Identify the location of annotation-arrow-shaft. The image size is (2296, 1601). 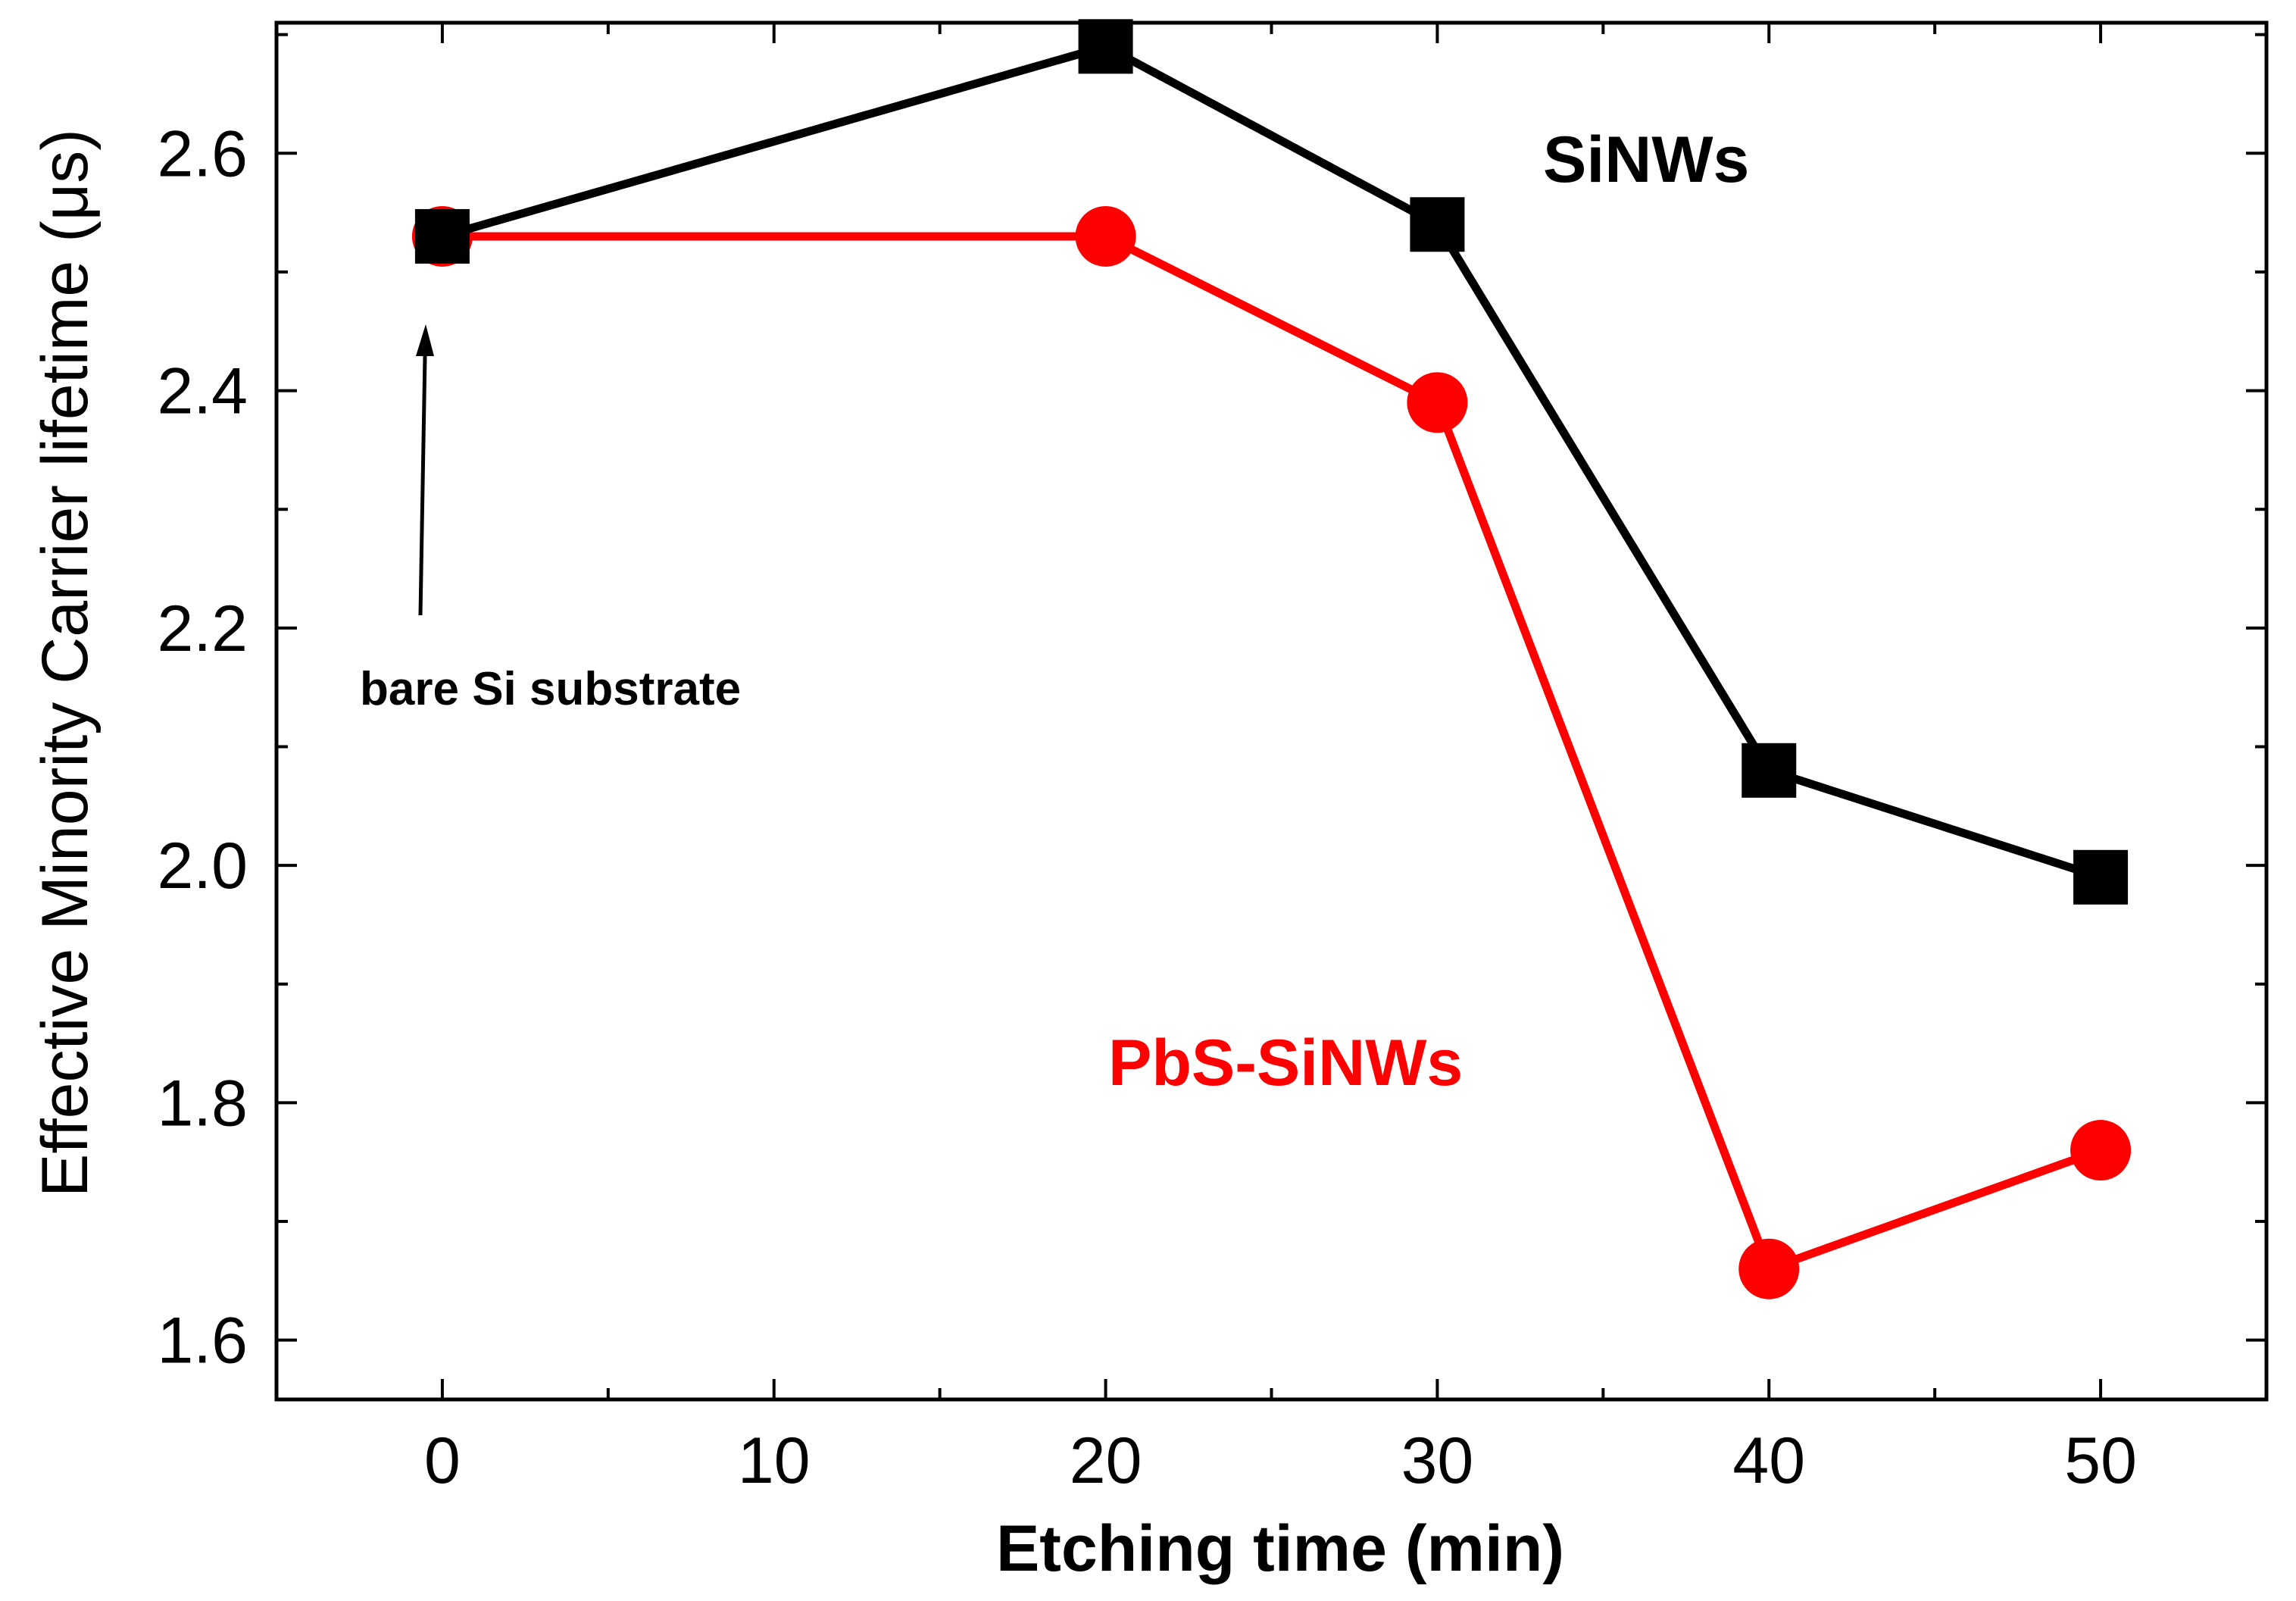
(422, 485).